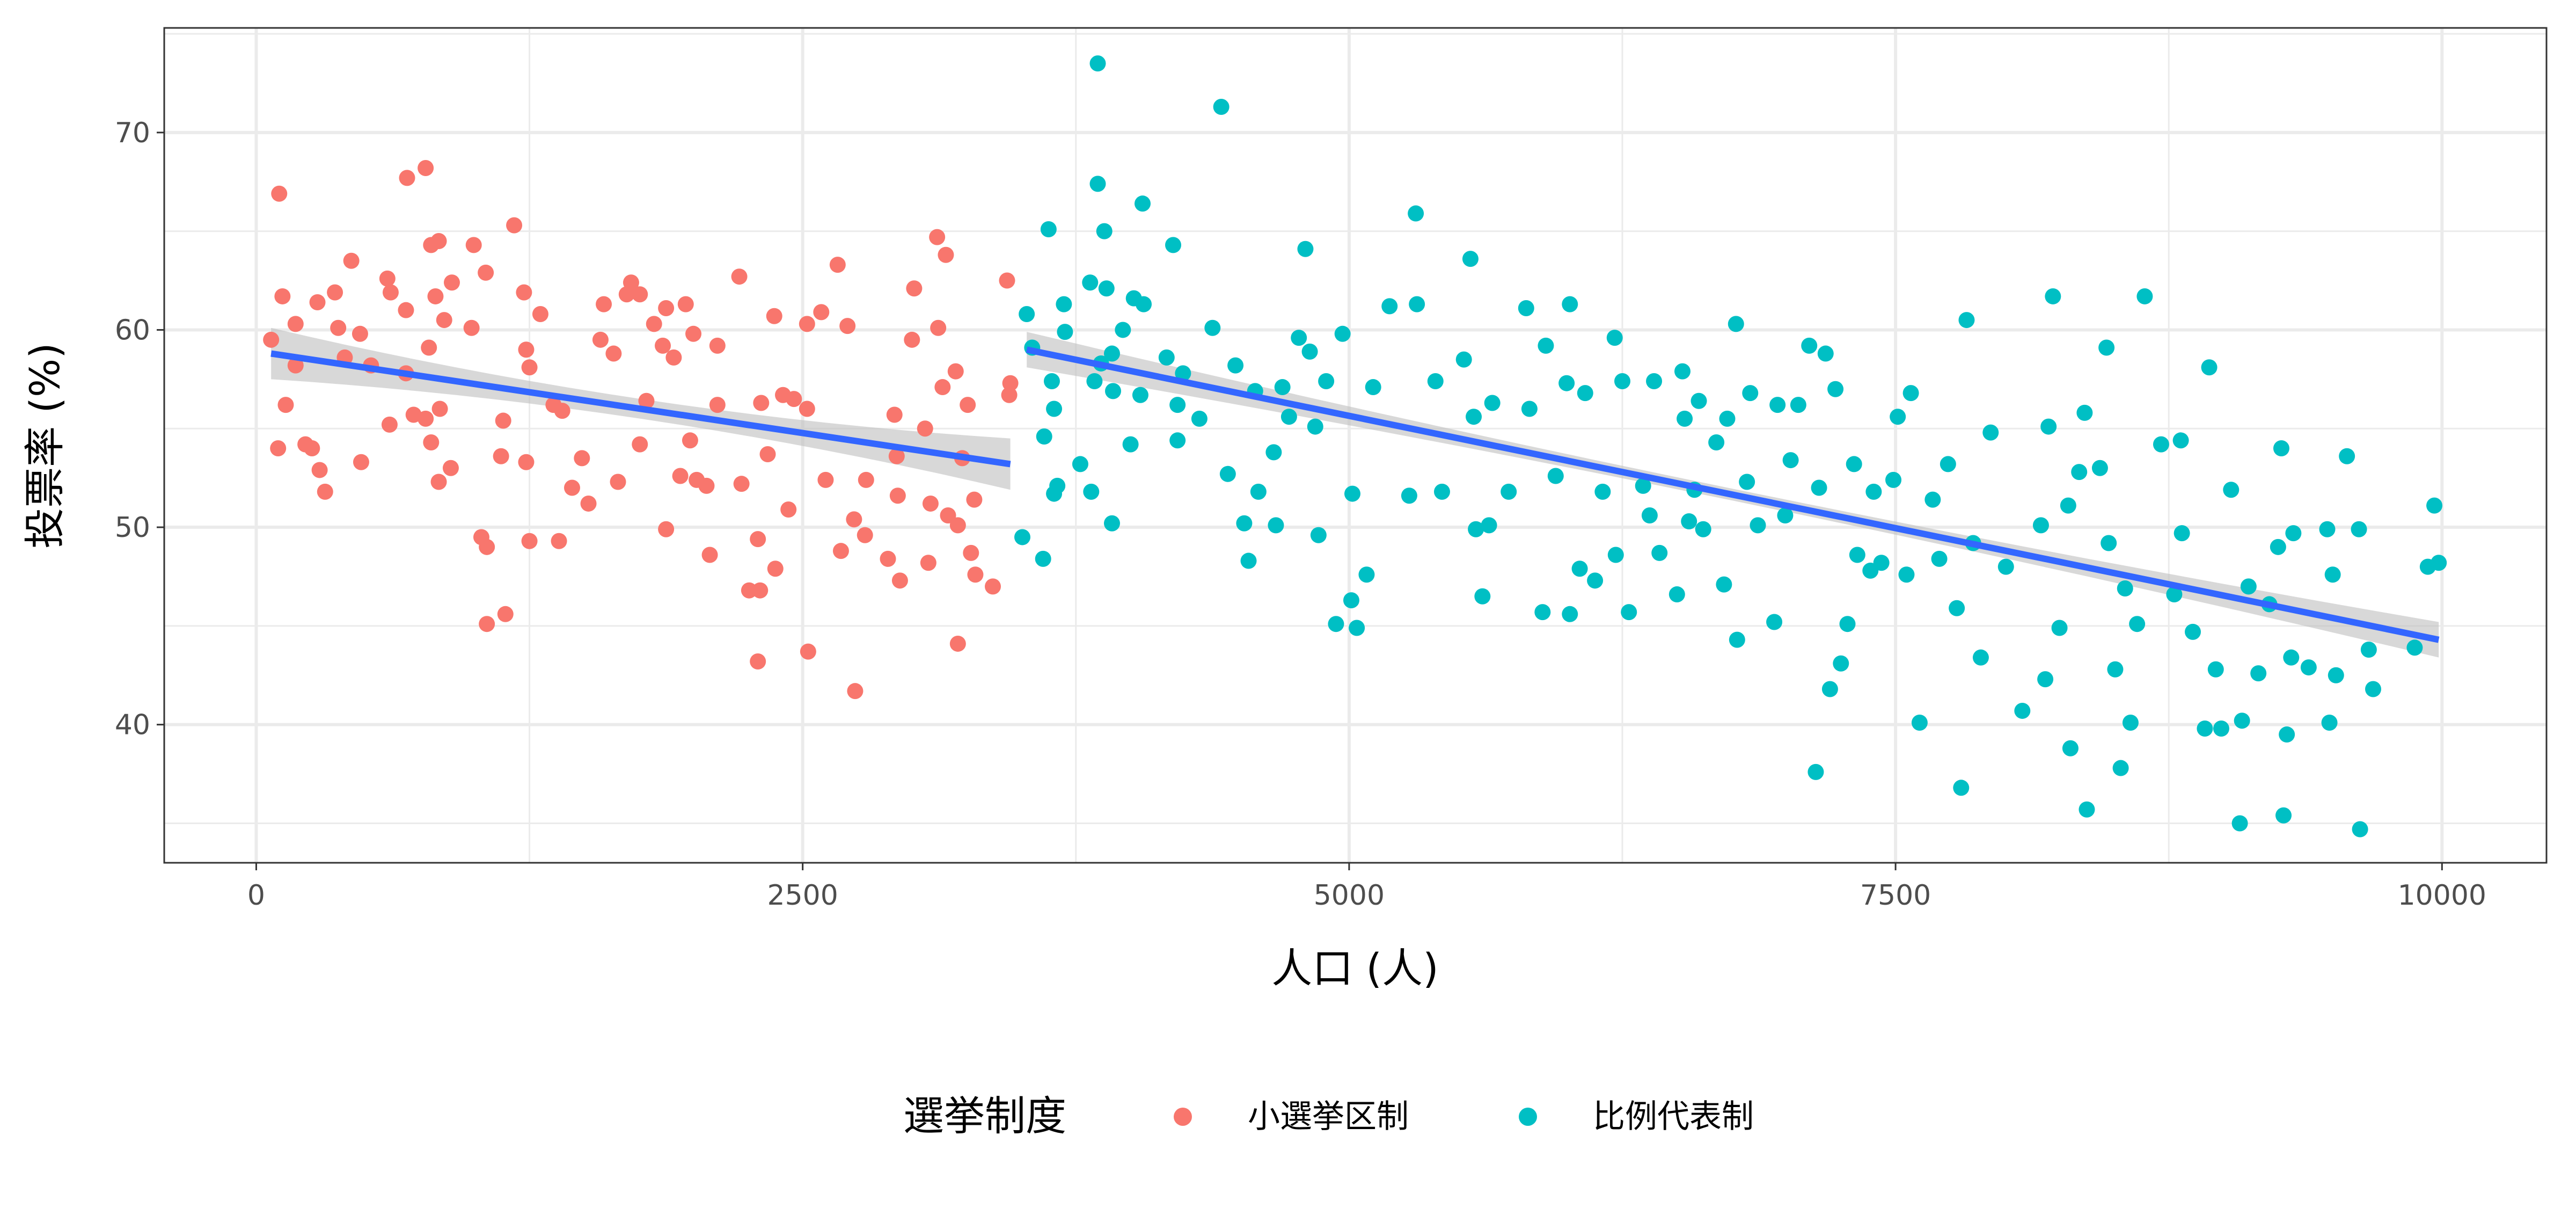 This screenshot has width=2576, height=1208. Describe the element at coordinates (132, 330) in the screenshot. I see `y-tick-label: 60` at that location.